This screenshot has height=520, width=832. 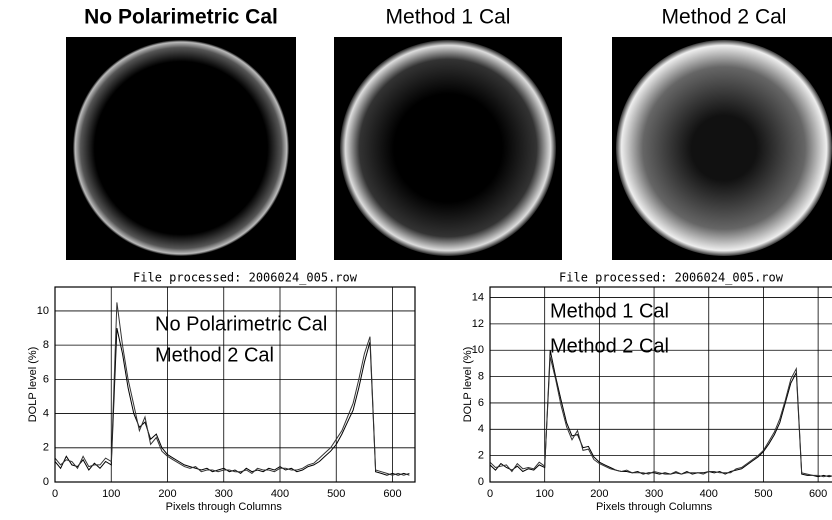 I want to click on image-title: Method 1 Cal, so click(x=448, y=17).